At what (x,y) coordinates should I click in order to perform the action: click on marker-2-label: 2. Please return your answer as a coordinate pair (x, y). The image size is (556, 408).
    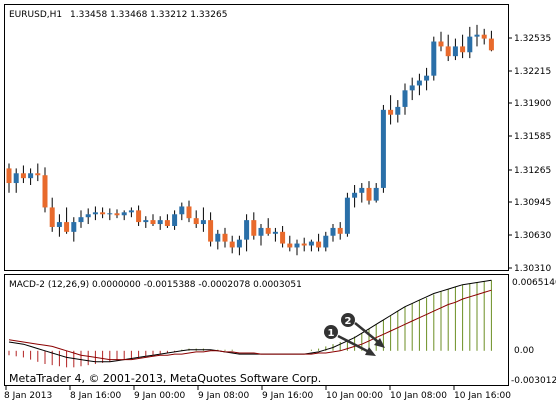
    Looking at the image, I should click on (348, 321).